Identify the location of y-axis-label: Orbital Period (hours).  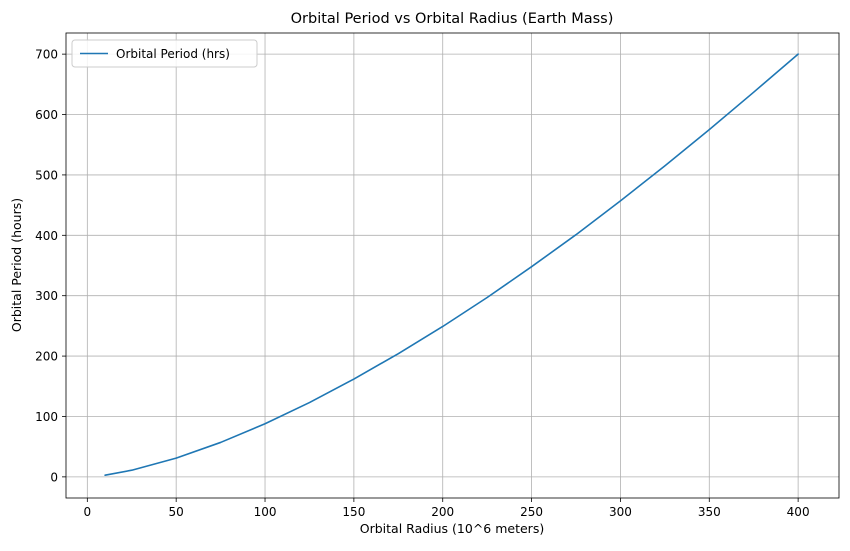
(16, 265).